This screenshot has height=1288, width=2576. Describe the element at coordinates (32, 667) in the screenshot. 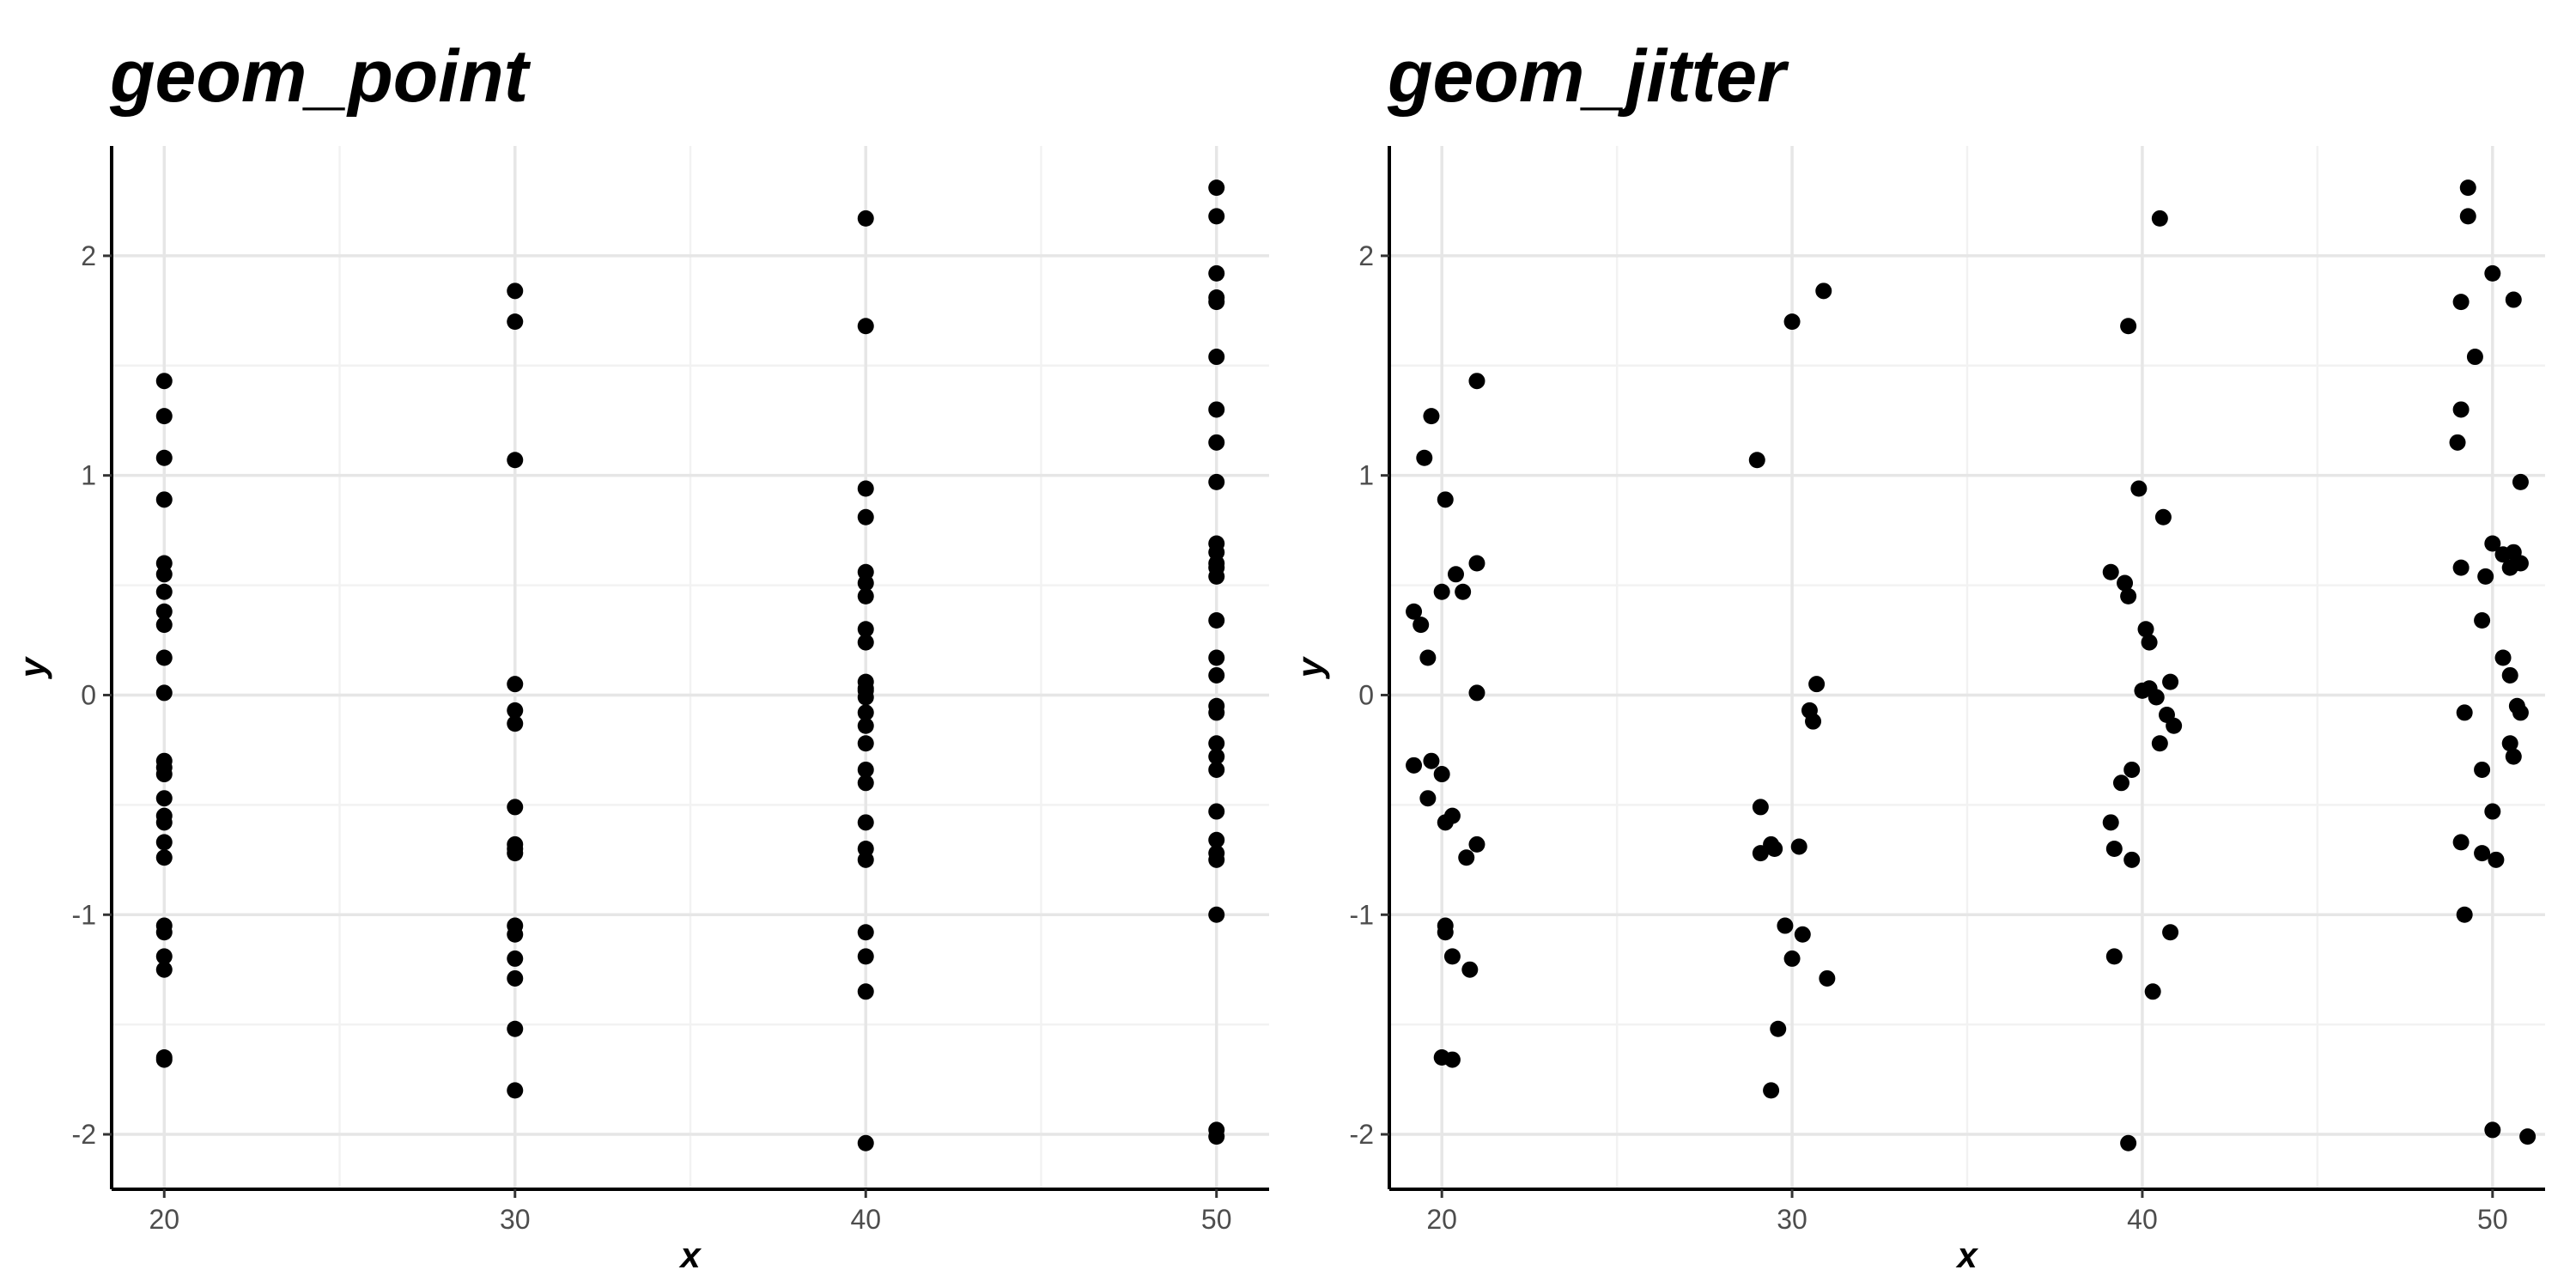

I see `y-axis-title: y` at that location.